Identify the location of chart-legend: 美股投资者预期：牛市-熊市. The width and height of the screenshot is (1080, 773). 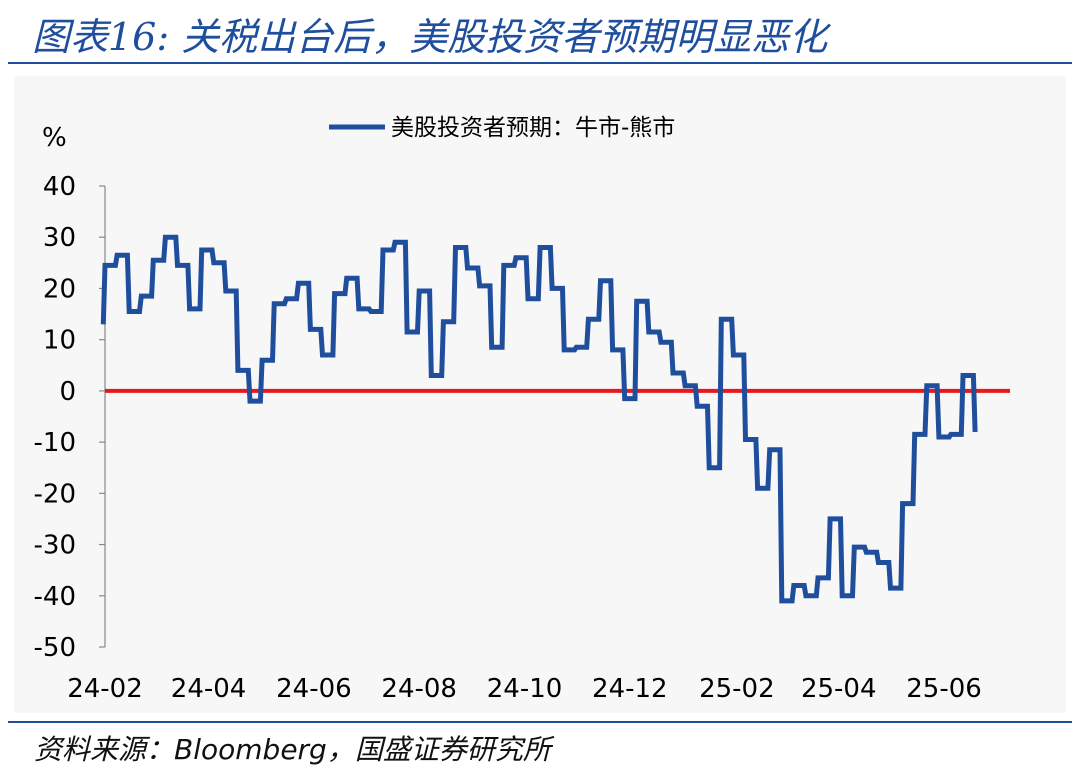
(502, 128).